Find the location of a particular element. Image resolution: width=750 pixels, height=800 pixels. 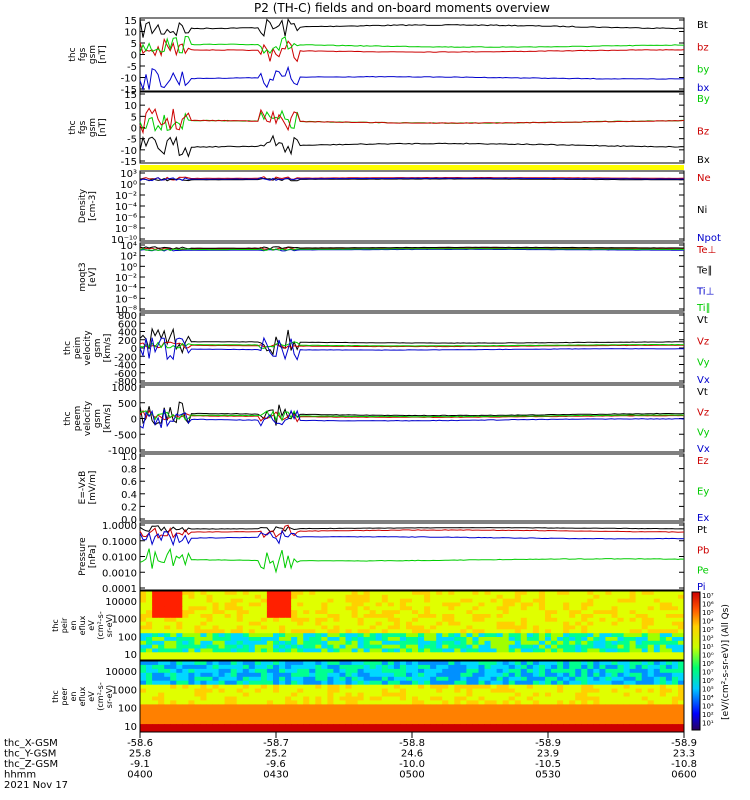

y-tick-label: 0.6 is located at coordinates (129, 482).